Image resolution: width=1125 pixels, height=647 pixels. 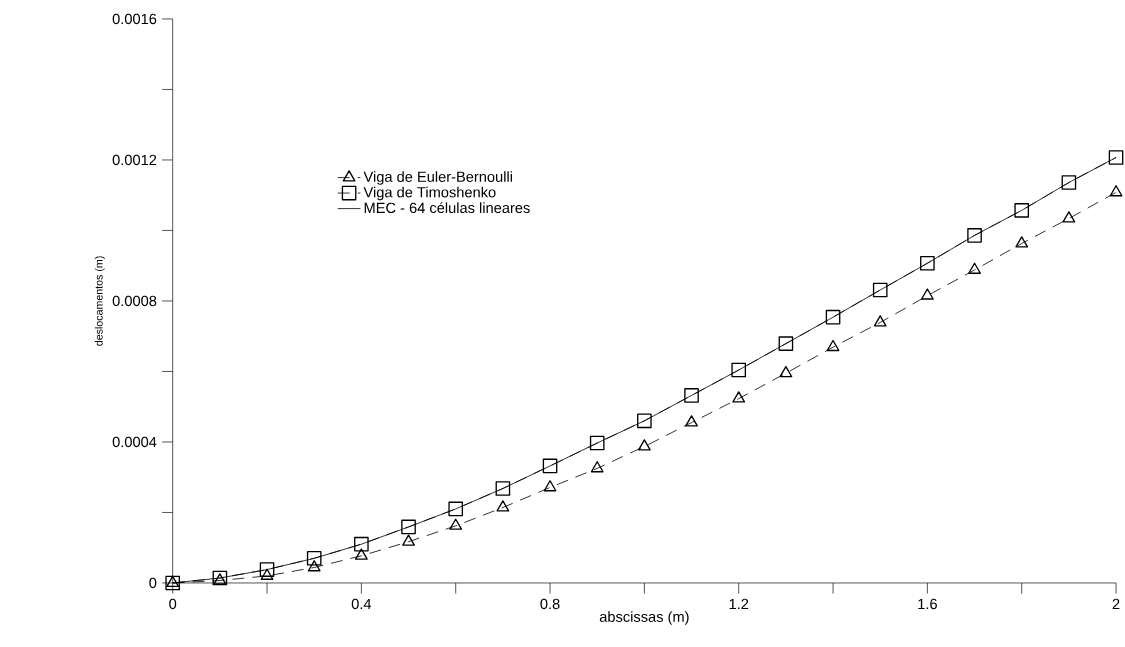 I want to click on legend-label: MEC - 64 células lineares, so click(x=447, y=208).